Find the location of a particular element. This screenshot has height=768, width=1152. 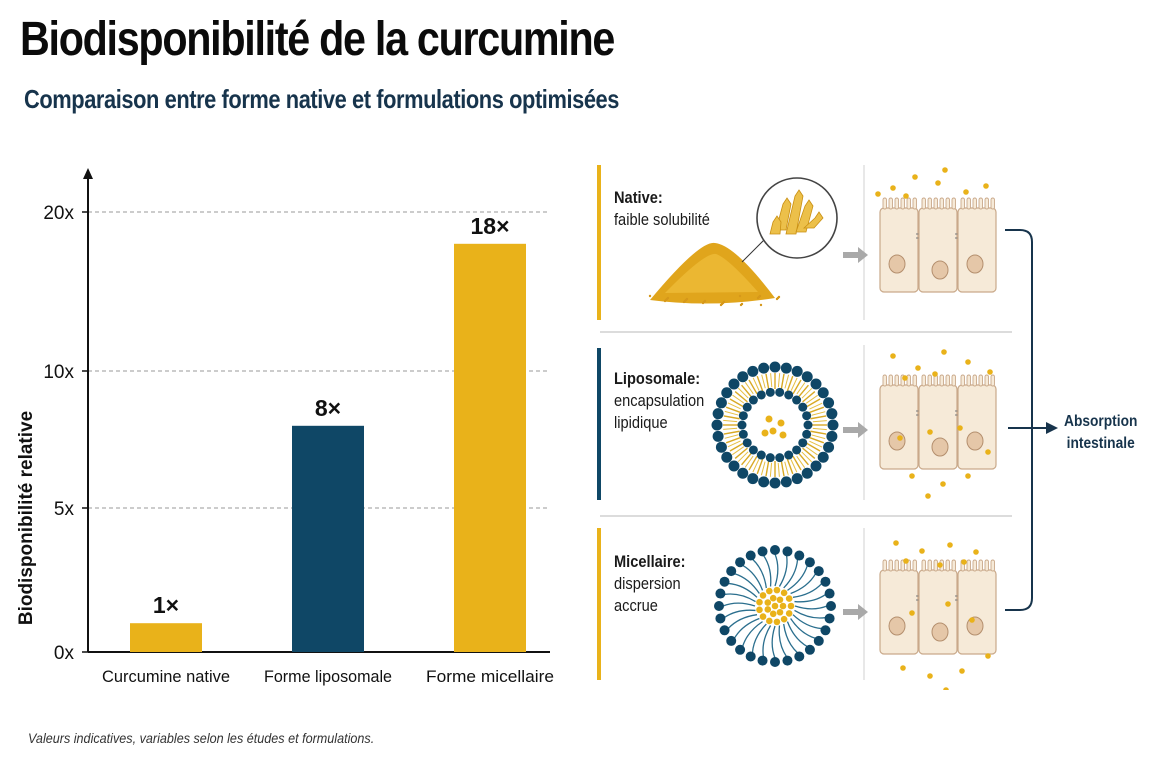

liposome-icon is located at coordinates (775, 425).